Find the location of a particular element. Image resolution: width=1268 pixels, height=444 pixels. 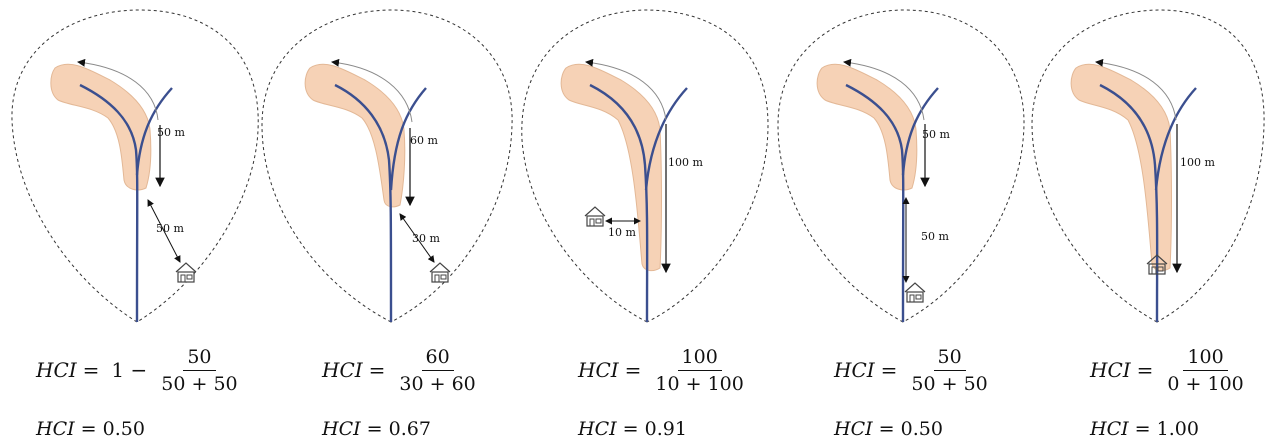

formula-fraction: 100 0 + 100 is located at coordinates (1205, 370).